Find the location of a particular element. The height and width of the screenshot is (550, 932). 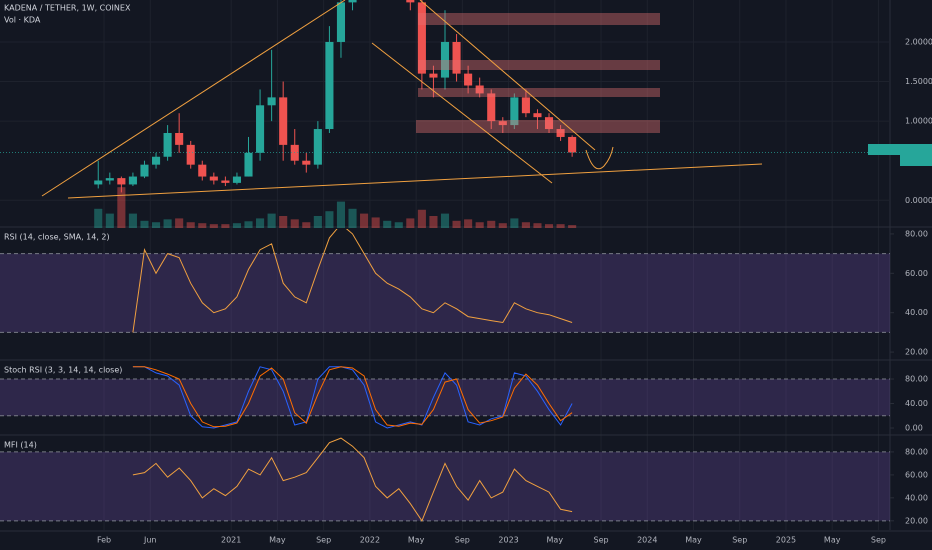

x-tick-label: Feb is located at coordinates (104, 540).